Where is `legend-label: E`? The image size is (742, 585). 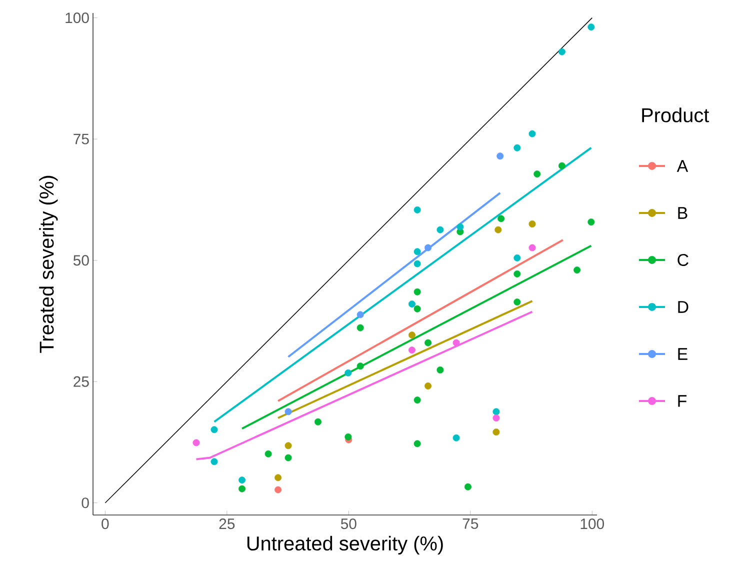 legend-label: E is located at coordinates (683, 354).